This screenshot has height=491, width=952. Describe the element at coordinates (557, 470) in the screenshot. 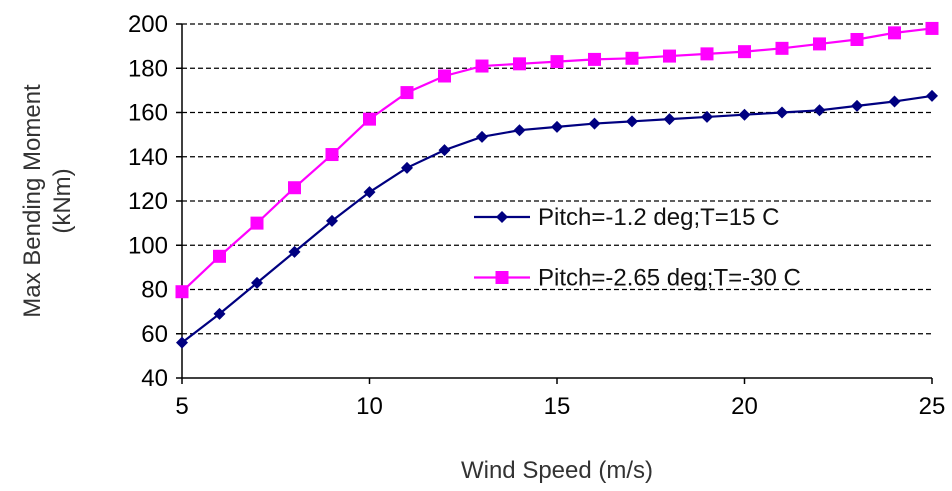

I see `x-axis-title: Wind Speed (m/s)` at that location.